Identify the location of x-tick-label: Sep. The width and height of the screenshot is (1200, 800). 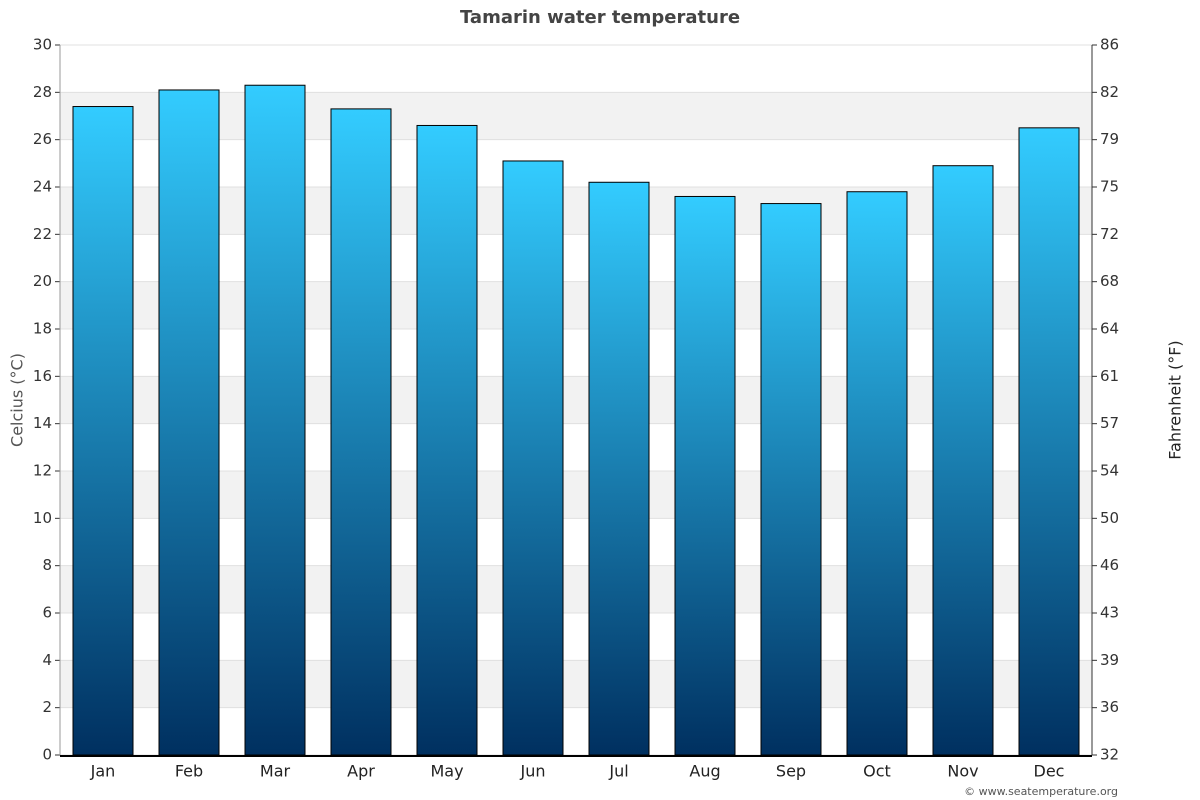
(791, 771).